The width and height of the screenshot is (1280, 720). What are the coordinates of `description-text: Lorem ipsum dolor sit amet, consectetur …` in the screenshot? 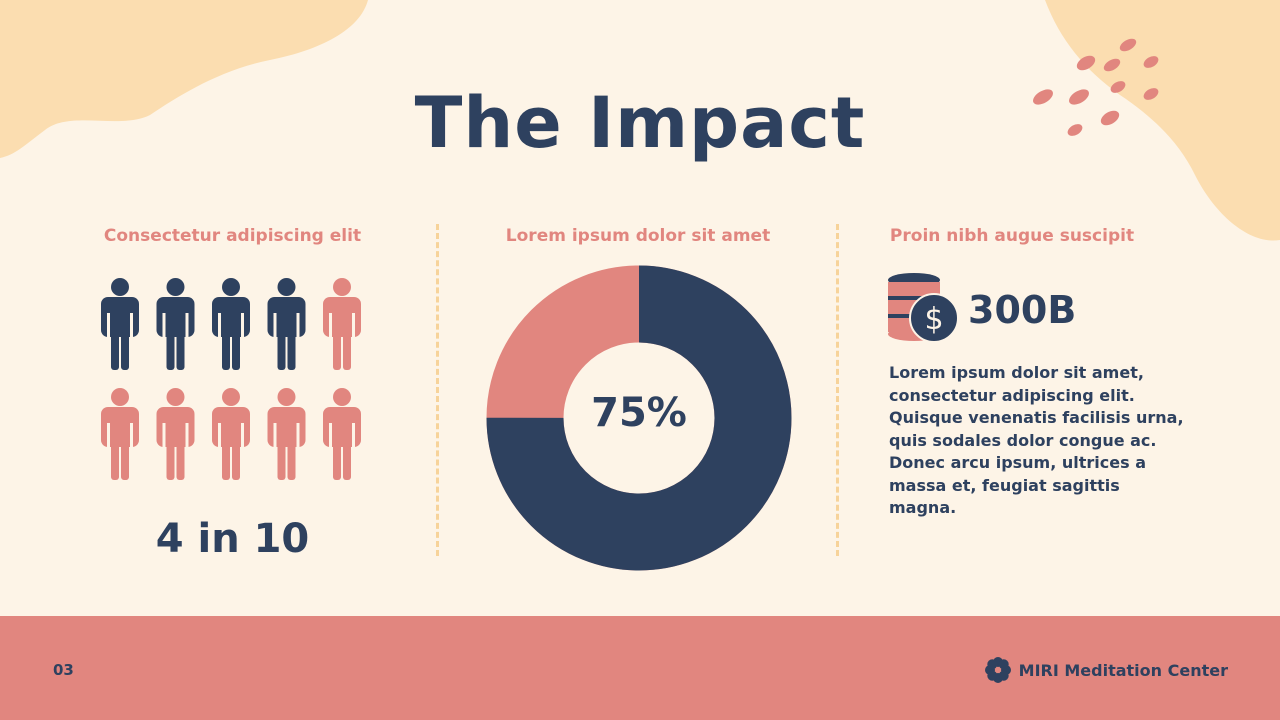 It's located at (1036, 440).